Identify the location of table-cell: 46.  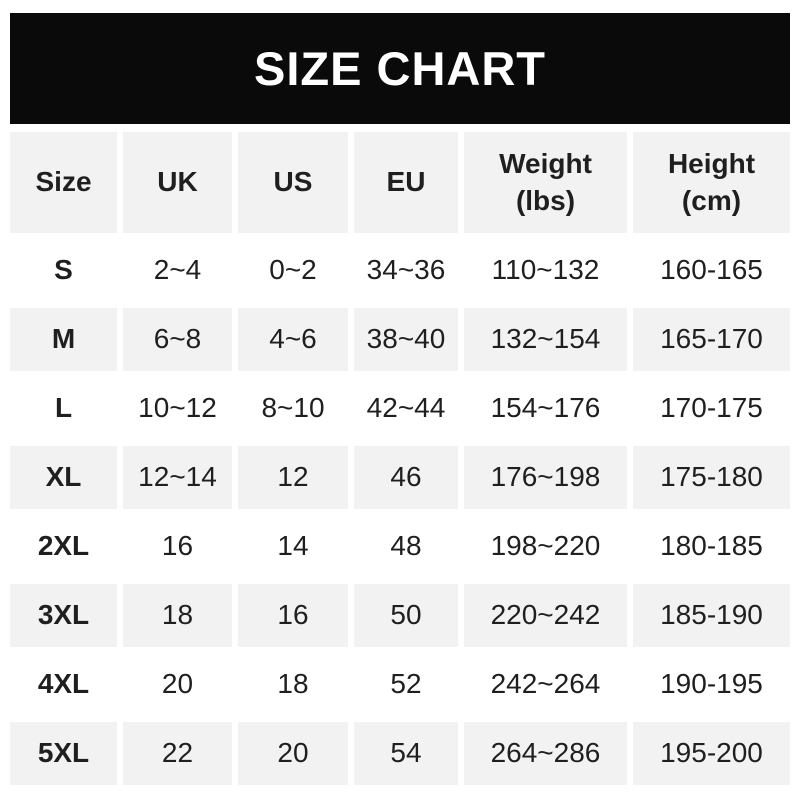
(406, 477).